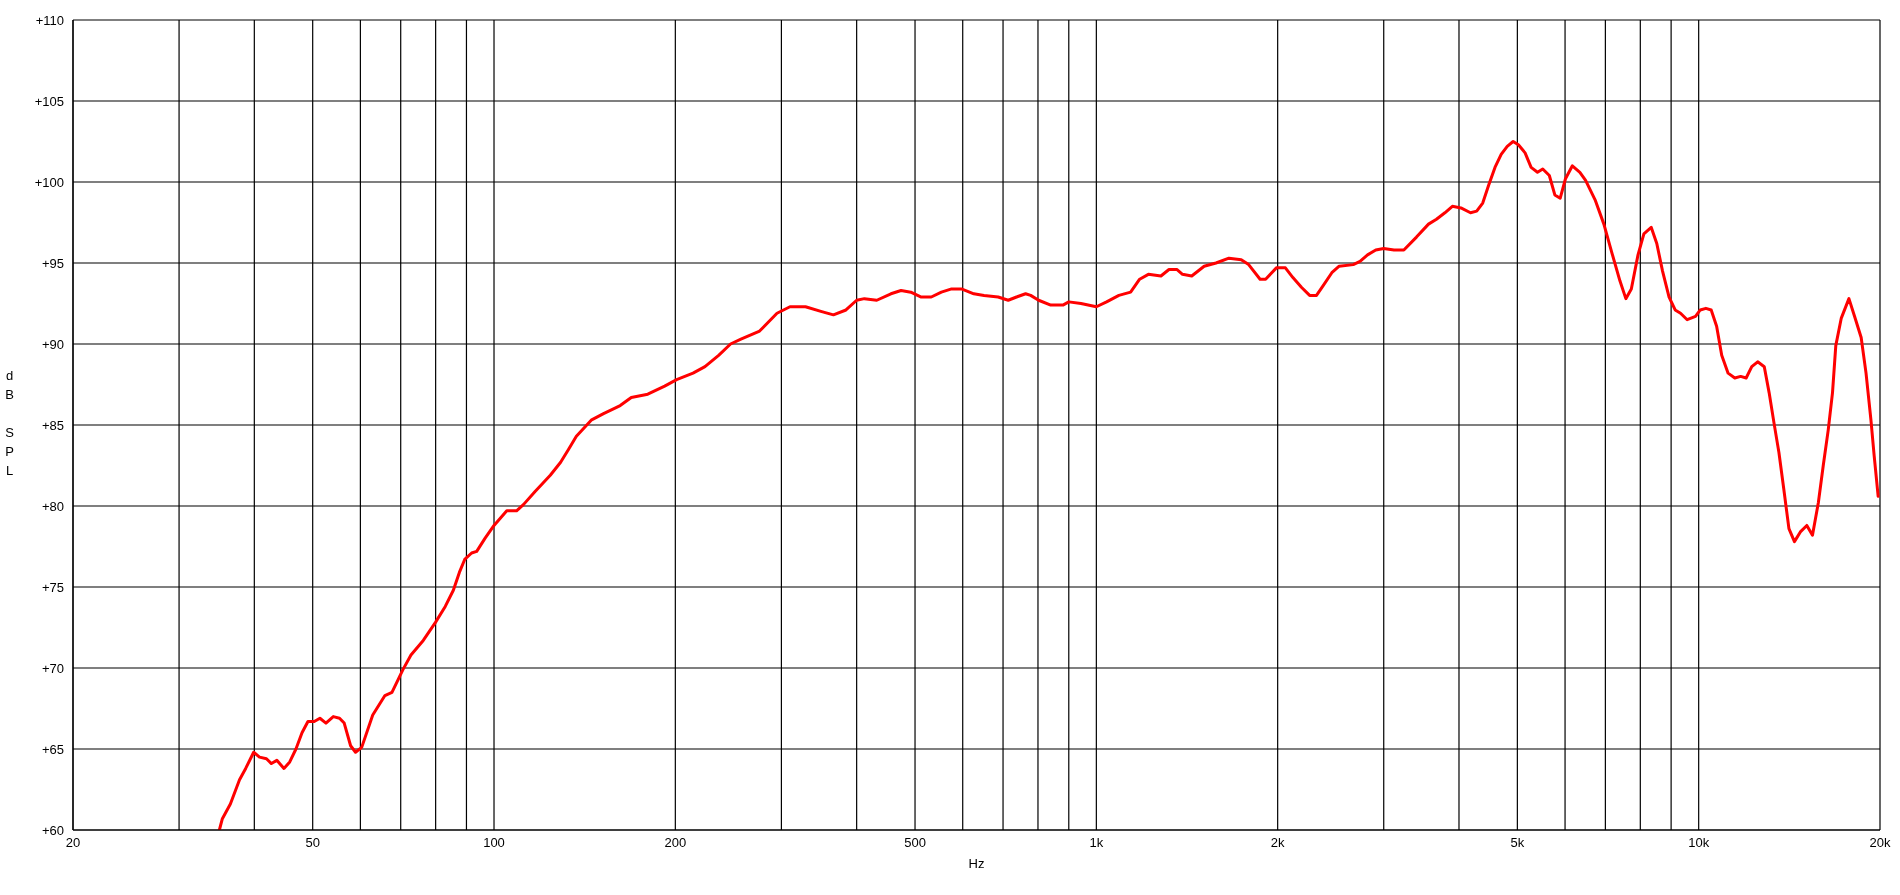 This screenshot has width=1900, height=895. Describe the element at coordinates (52, 506) in the screenshot. I see `y-tick-label: +80` at that location.